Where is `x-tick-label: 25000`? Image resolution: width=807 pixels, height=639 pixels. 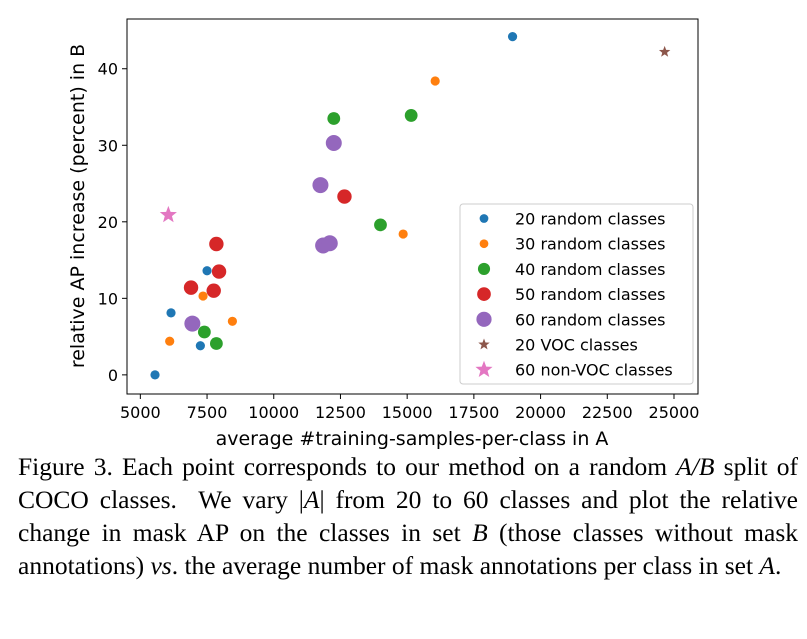
x-tick-label: 25000 is located at coordinates (674, 412).